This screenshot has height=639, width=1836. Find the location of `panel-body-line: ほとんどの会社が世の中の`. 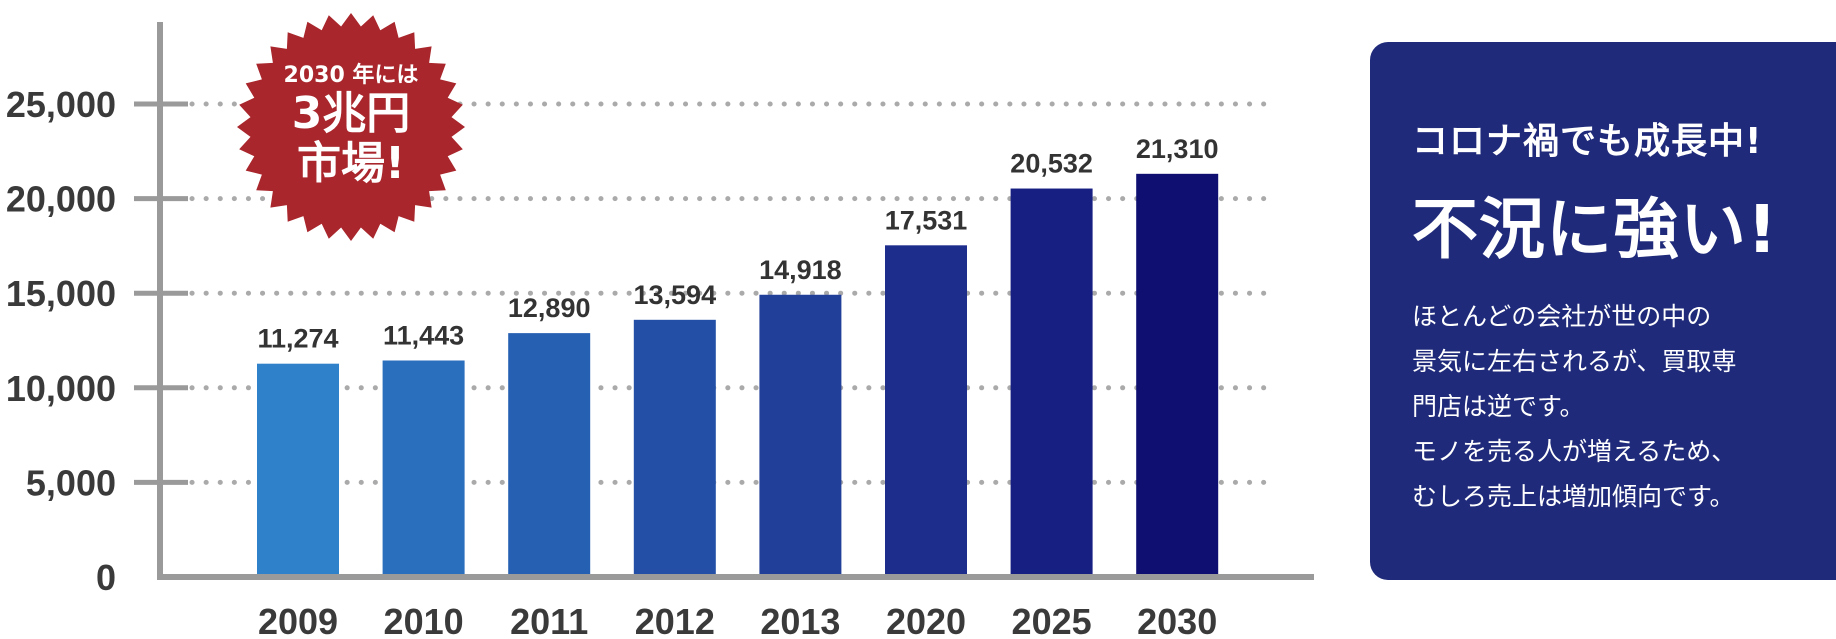

panel-body-line: ほとんどの会社が世の中の is located at coordinates (1562, 316).